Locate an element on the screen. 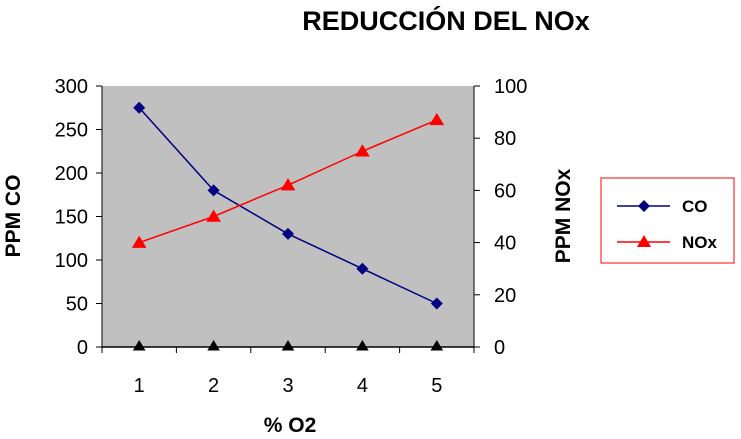  right-tick-label: 0 is located at coordinates (499, 348).